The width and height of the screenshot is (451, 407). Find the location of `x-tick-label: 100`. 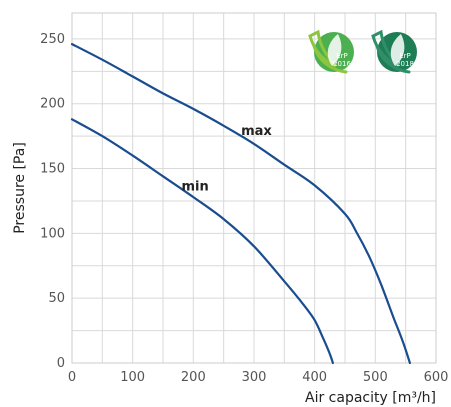

x-tick-label: 100 is located at coordinates (132, 377).